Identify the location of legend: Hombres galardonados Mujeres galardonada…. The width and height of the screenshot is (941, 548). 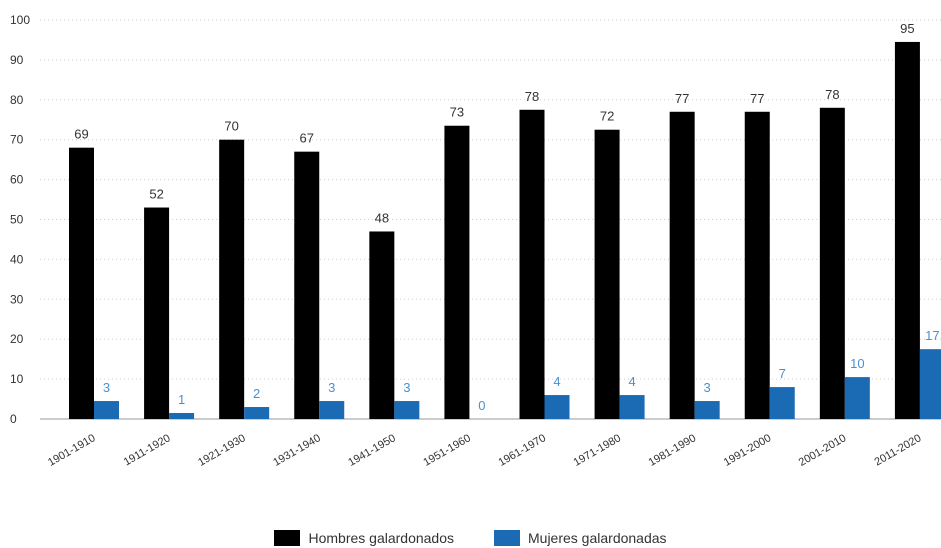
(470, 538).